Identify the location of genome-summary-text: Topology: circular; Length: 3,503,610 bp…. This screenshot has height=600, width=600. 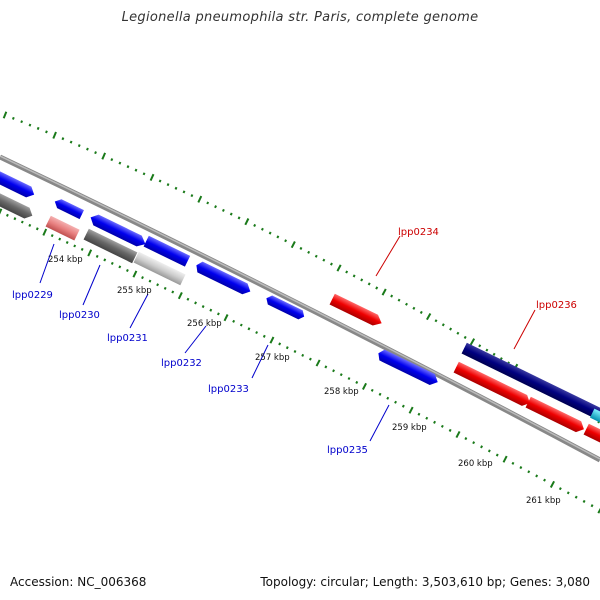
(425, 582).